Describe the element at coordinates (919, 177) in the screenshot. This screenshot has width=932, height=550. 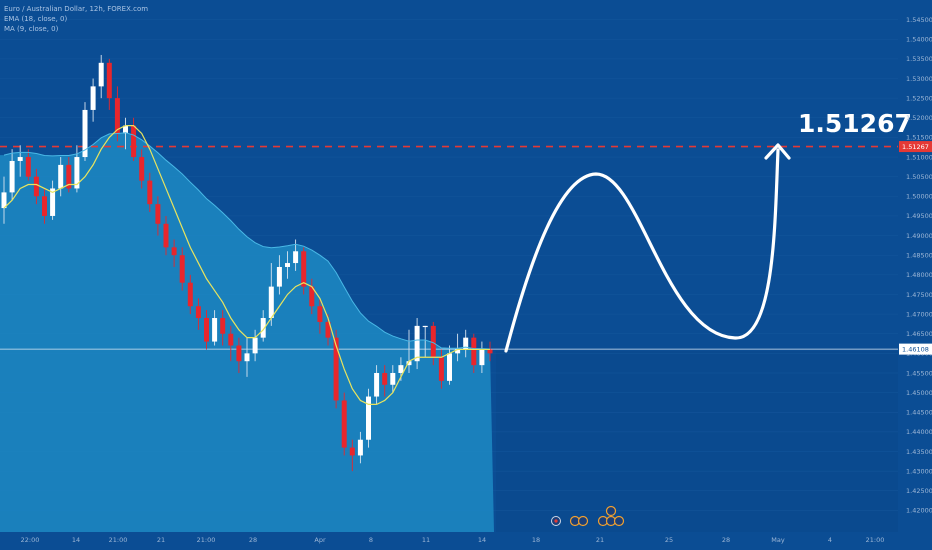
I see `y-tick-label: 1.50500` at that location.